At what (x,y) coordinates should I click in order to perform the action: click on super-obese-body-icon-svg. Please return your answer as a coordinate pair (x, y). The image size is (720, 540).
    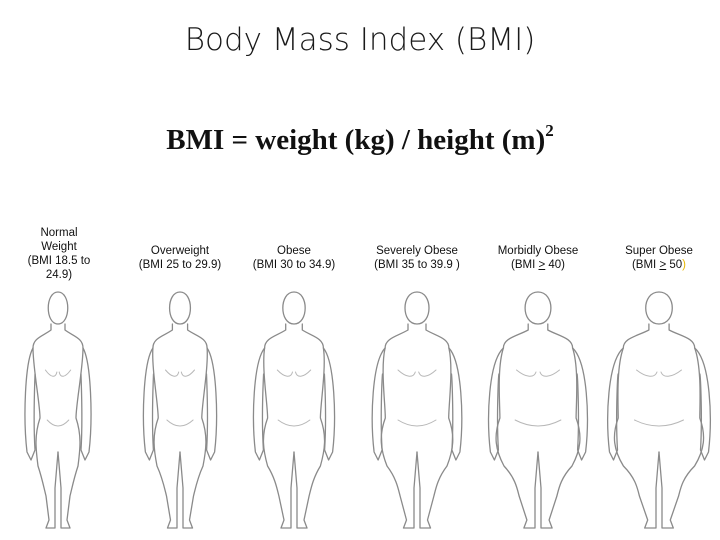
    Looking at the image, I should click on (659, 410).